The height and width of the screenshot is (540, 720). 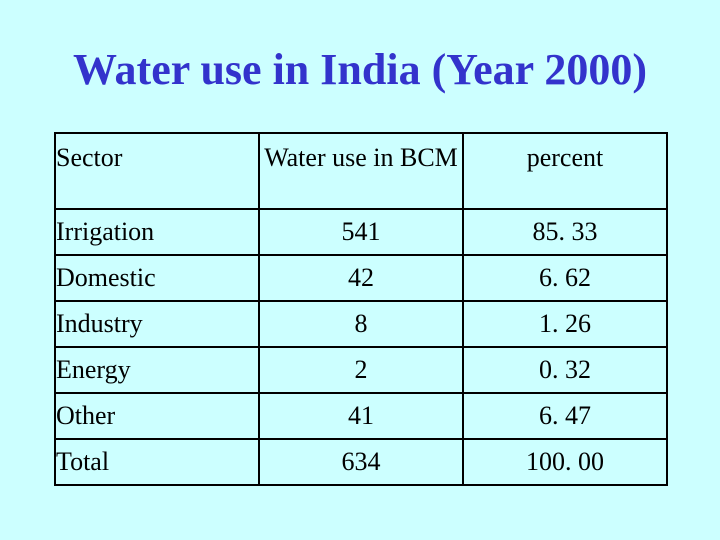 What do you see at coordinates (565, 232) in the screenshot?
I see `percent-cell: 85. 33` at bounding box center [565, 232].